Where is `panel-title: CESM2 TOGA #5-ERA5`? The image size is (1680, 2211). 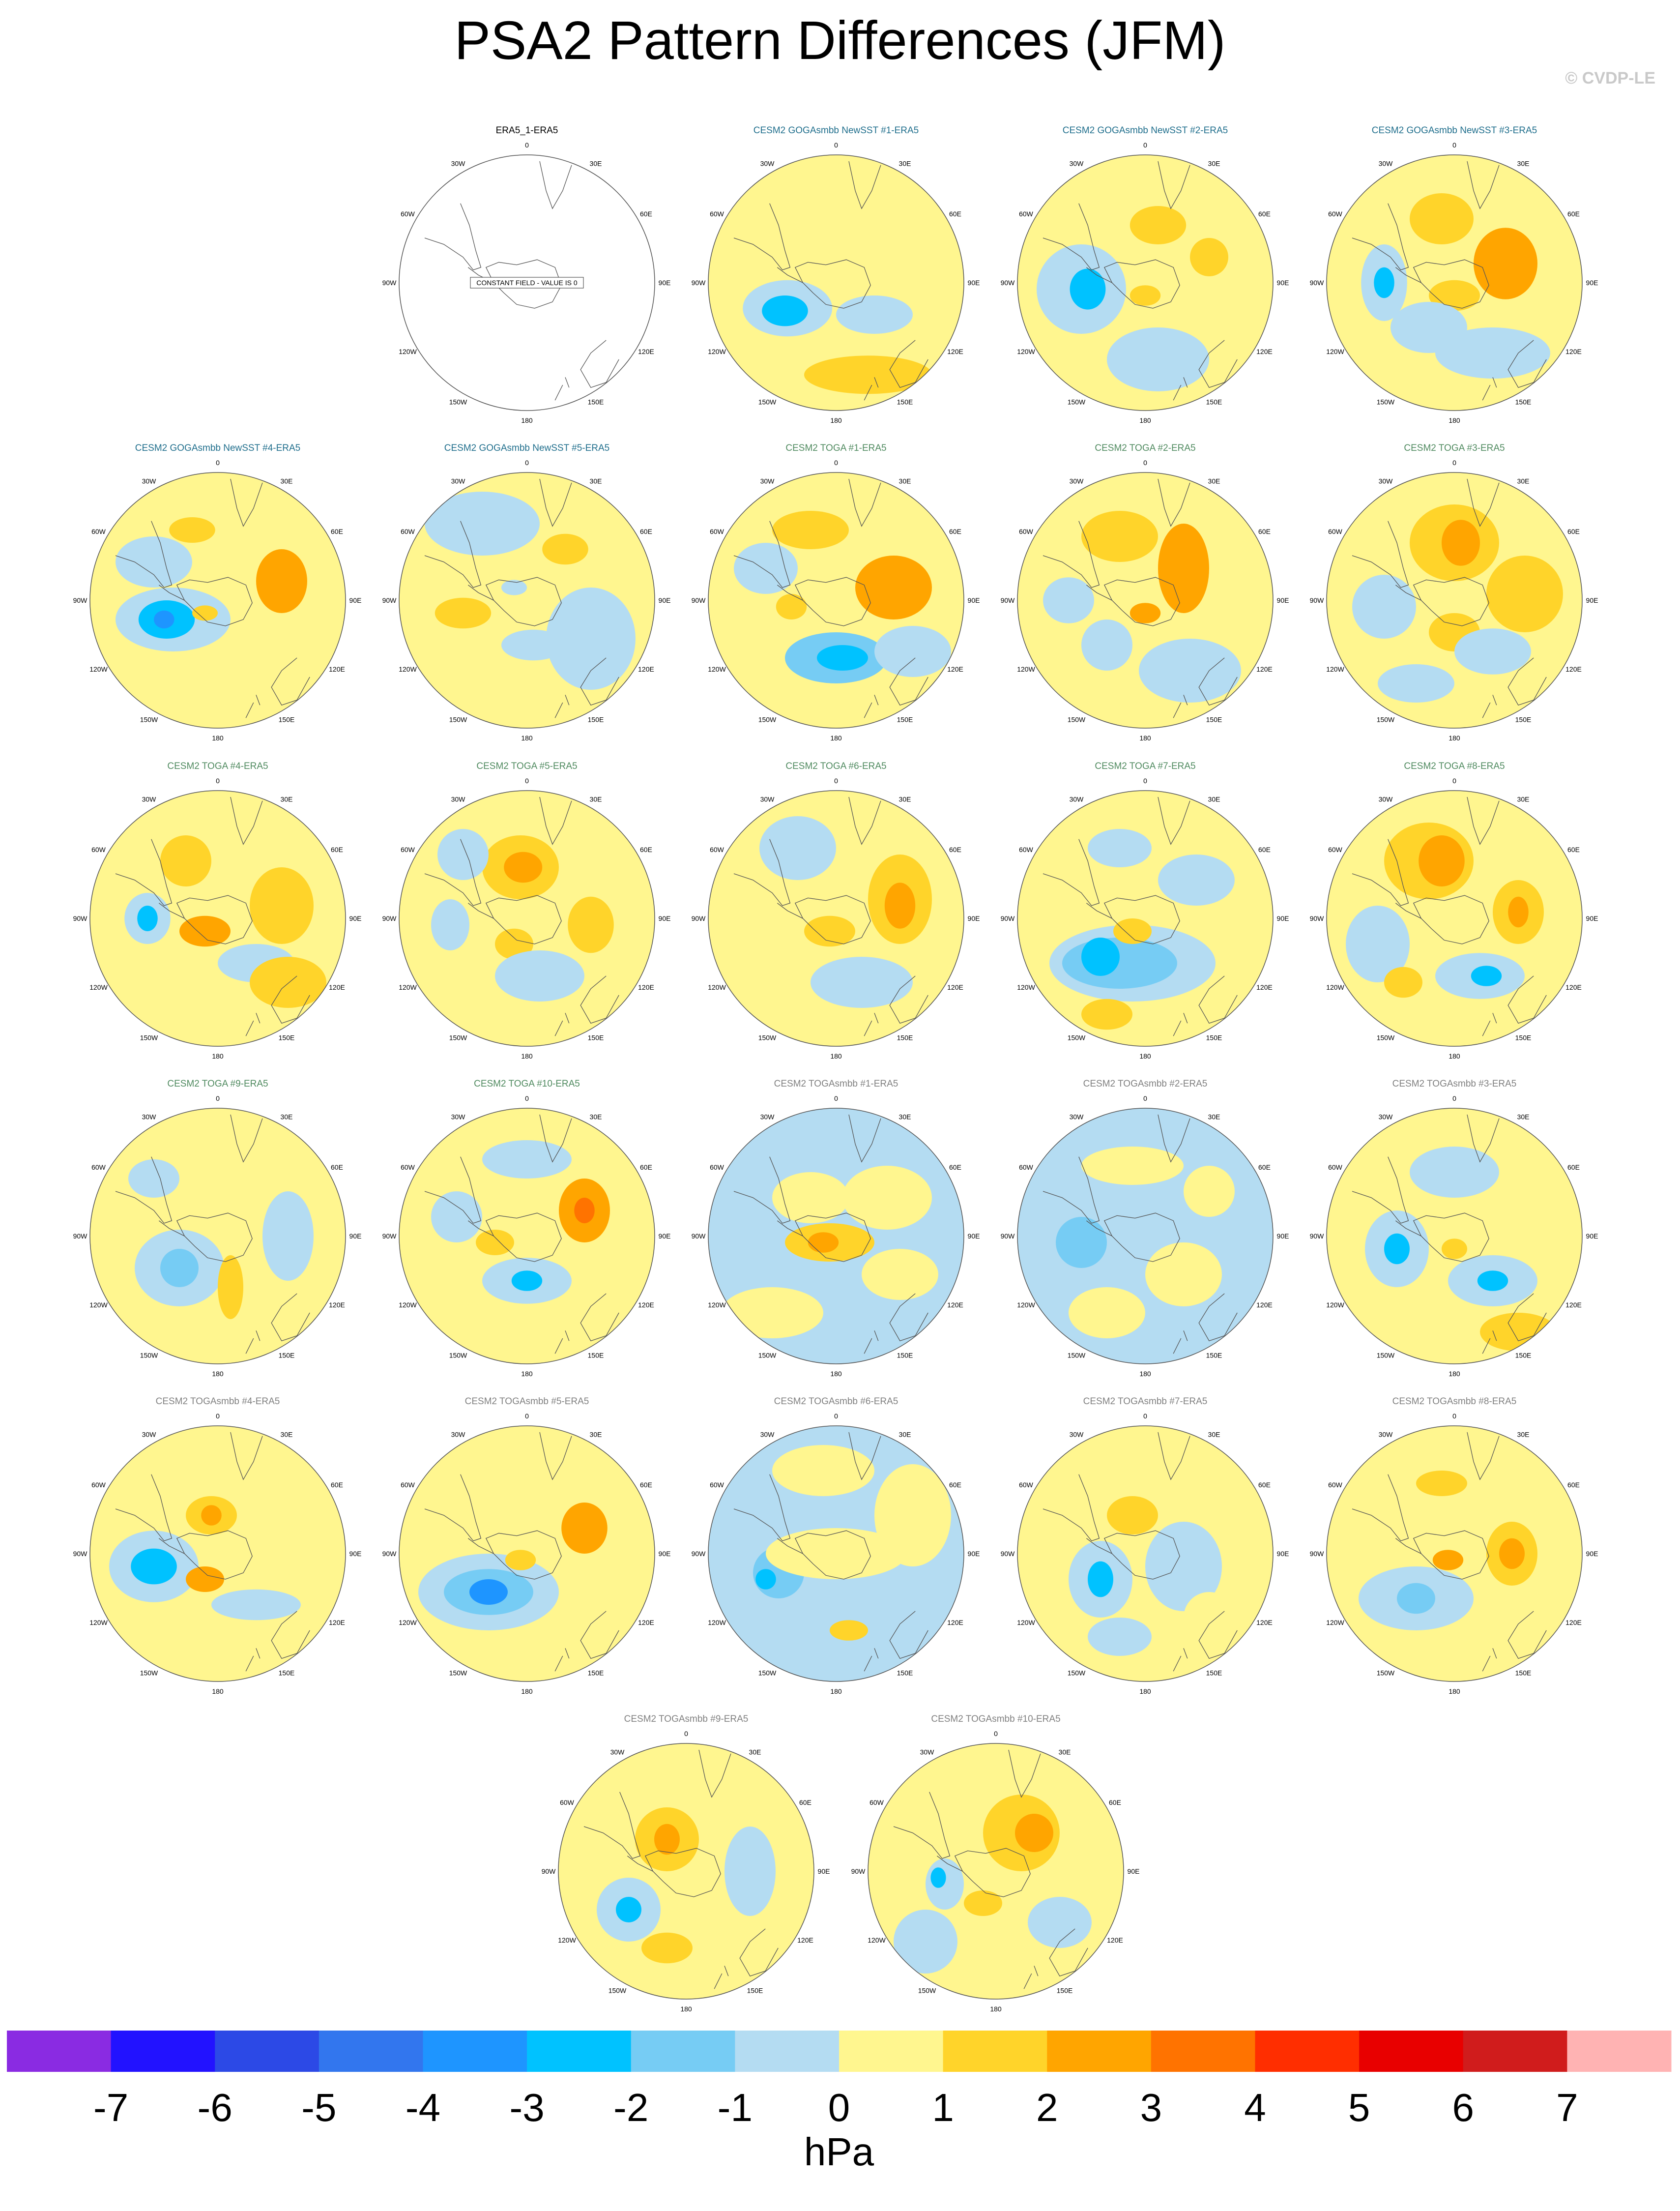
panel-title: CESM2 TOGA #5-ERA5 is located at coordinates (526, 766).